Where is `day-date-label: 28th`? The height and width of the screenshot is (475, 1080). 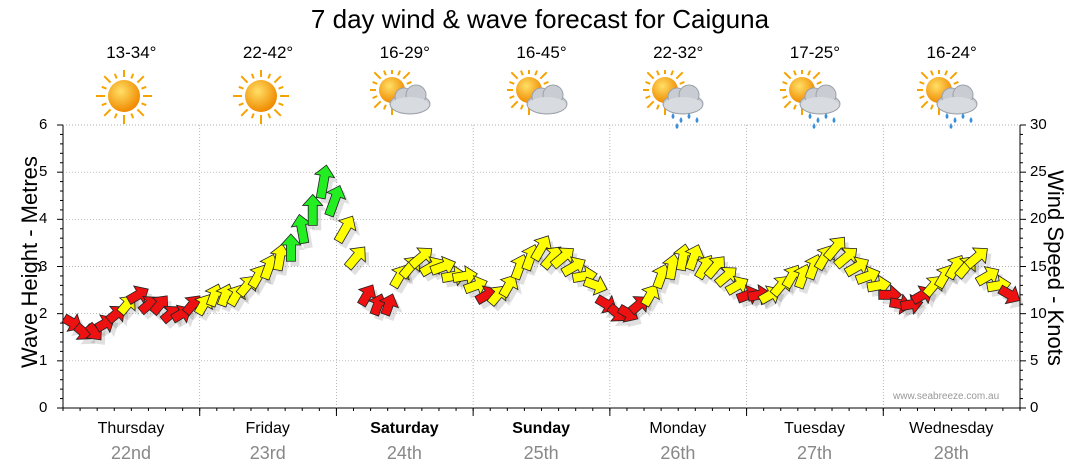 day-date-label: 28th is located at coordinates (951, 453).